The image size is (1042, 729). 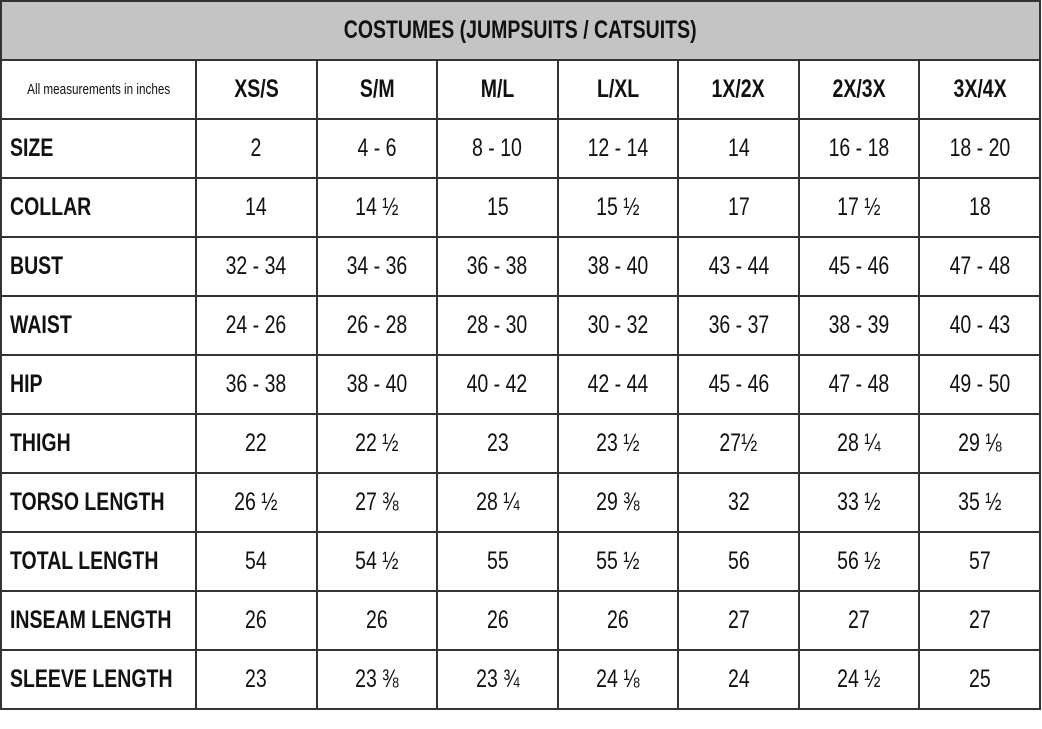 I want to click on units-note-text: All measurements in inches, so click(x=98, y=89).